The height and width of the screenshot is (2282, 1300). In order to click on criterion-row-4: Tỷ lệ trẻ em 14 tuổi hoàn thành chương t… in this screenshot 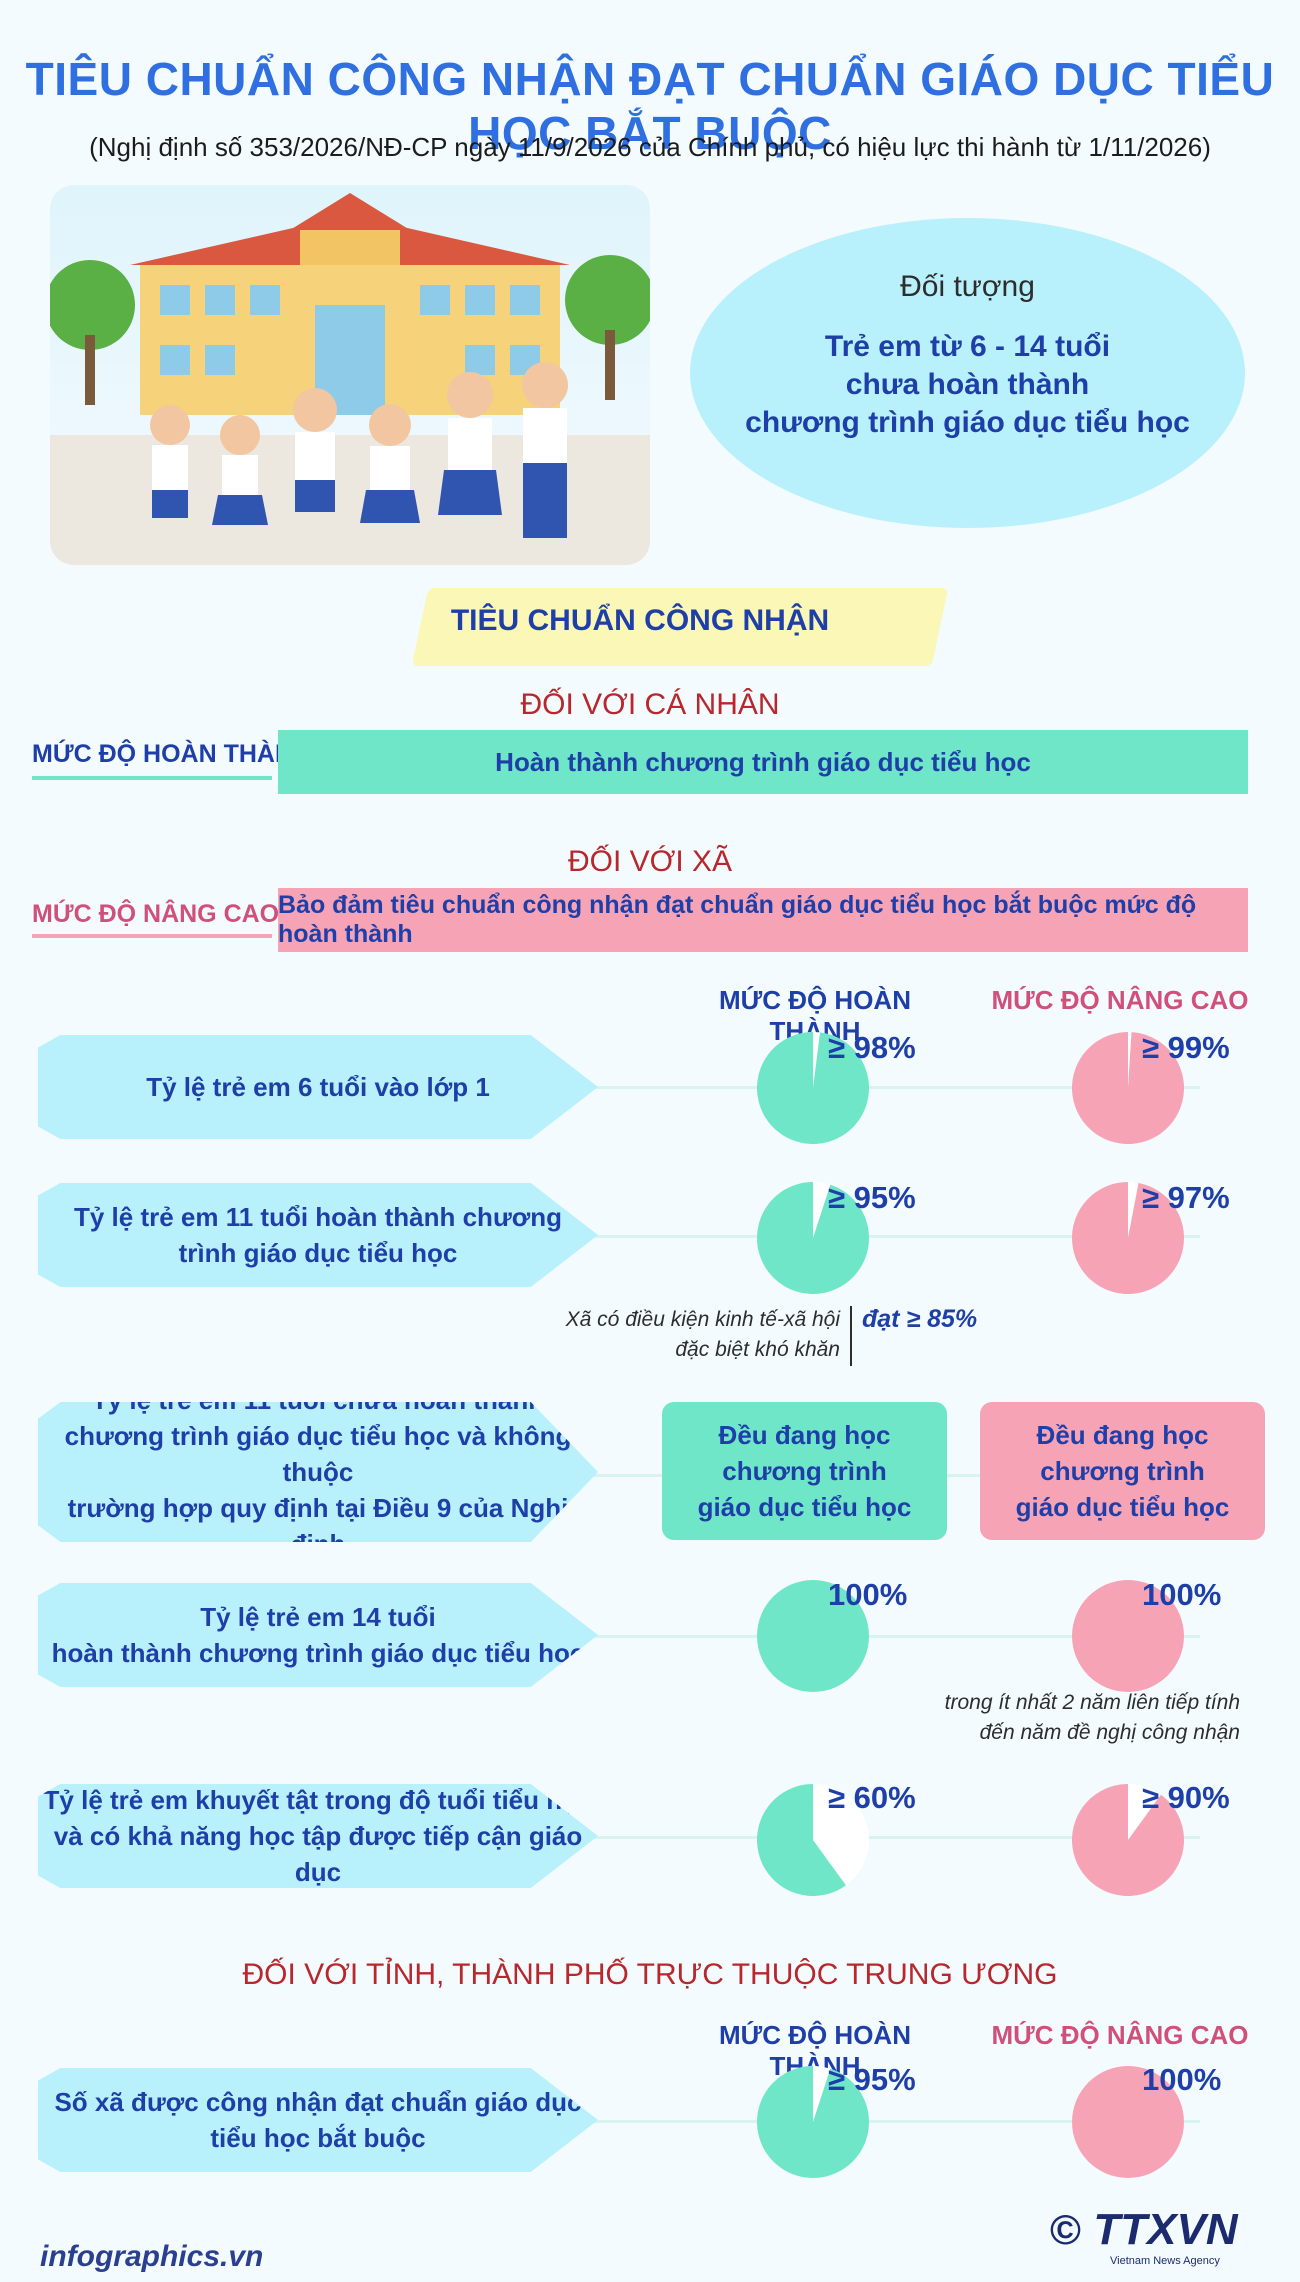, I will do `click(318, 1635)`.